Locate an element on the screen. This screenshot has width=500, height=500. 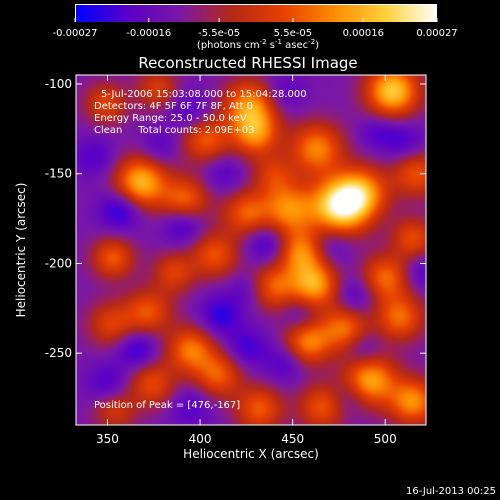
x-tick-label: 500 is located at coordinates (385, 439).